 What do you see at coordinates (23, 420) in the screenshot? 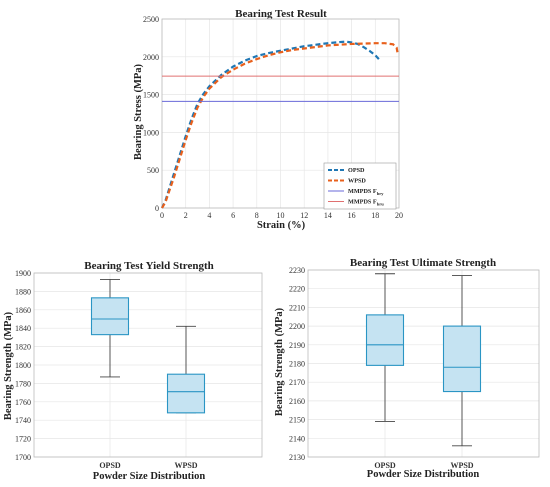
I see `y-tick-label: 1740` at bounding box center [23, 420].